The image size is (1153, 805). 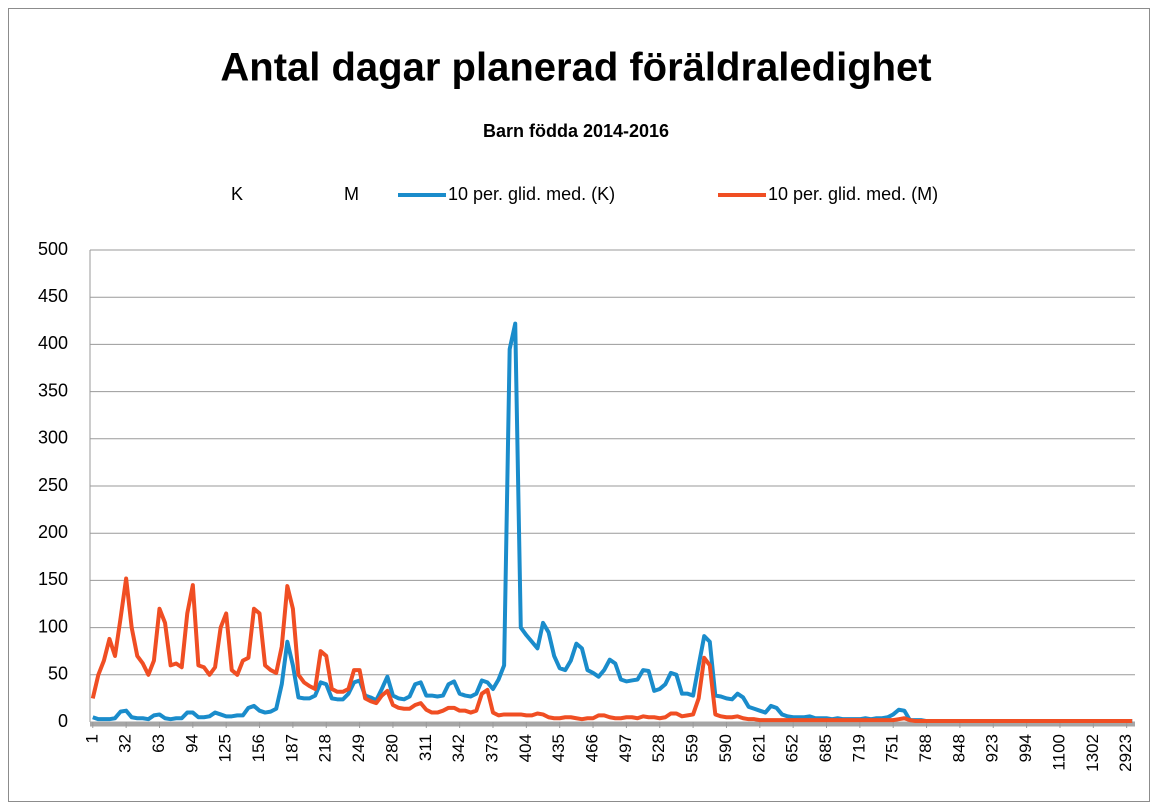 I want to click on y-tick-label: 150, so click(x=53, y=579).